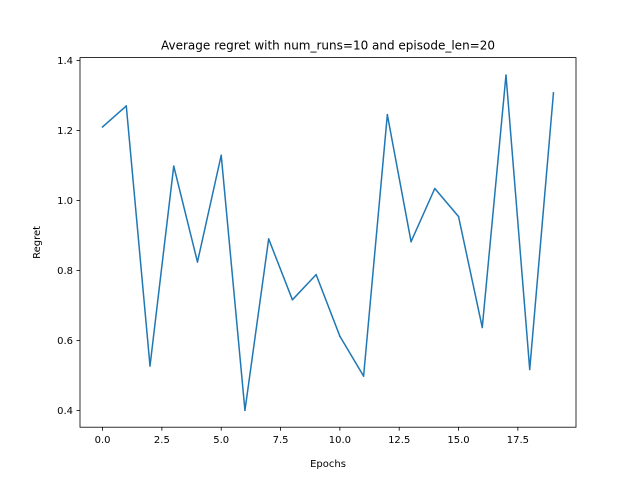 This screenshot has height=480, width=640. Describe the element at coordinates (312, 436) in the screenshot. I see `x-axis-ticks: 0.0 2.5 5.0 7.5 10.0 12.5 15.0 17.5` at that location.